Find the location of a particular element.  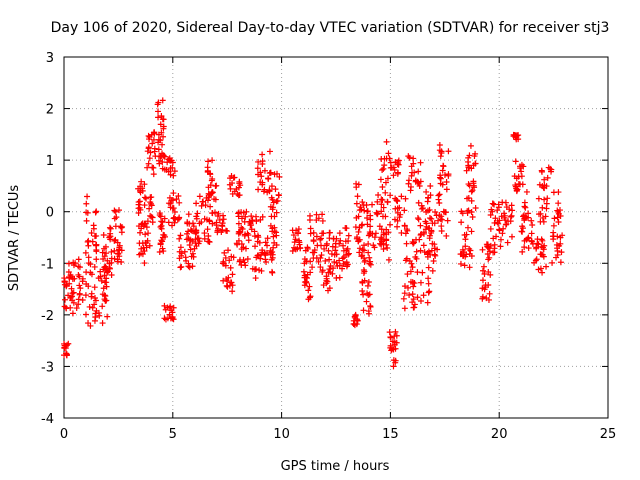

y-tick-label: -4 is located at coordinates (47, 419).